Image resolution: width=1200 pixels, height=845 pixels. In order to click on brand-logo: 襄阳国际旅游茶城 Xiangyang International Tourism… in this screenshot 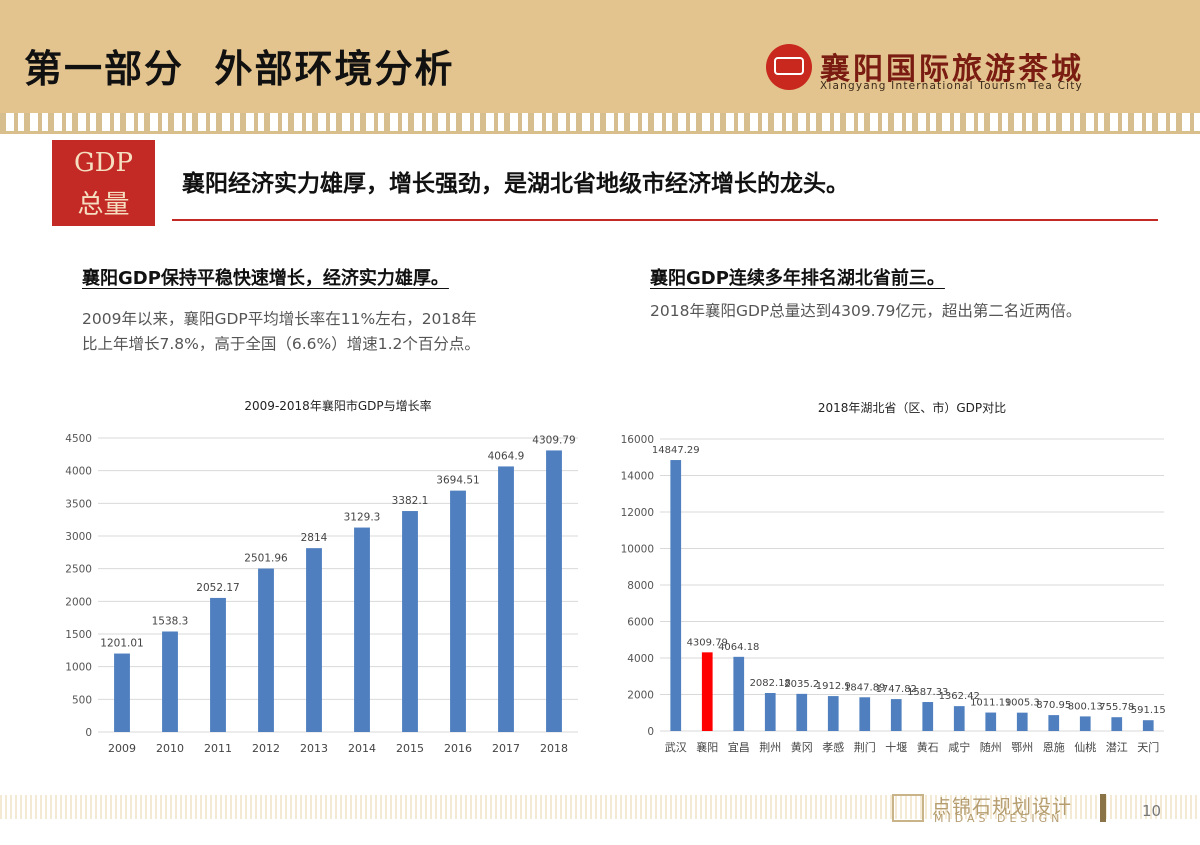, I will do `click(966, 70)`.